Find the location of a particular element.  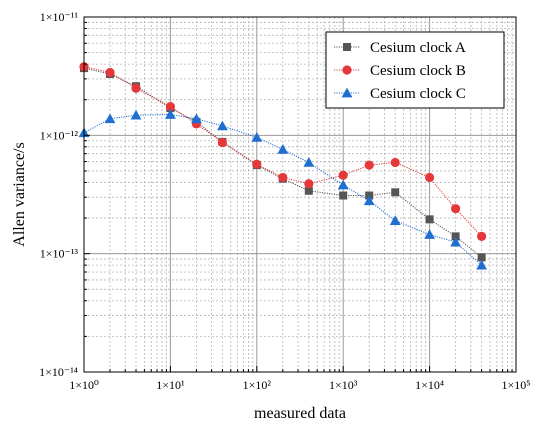

y-tick-label: 1×10⁻¹¹ is located at coordinates (59, 17).